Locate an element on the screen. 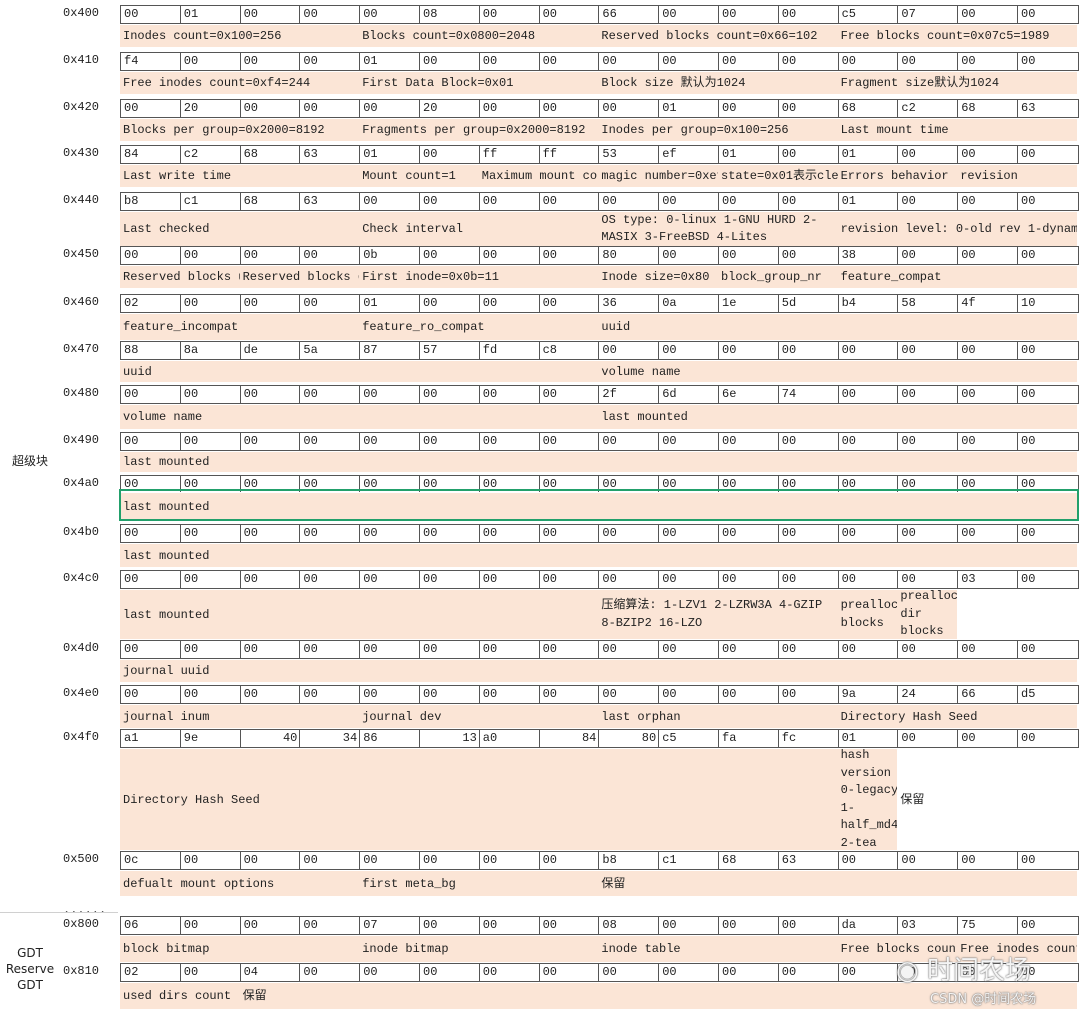 Image resolution: width=1080 pixels, height=1014 pixels. row-offset: 0x420 is located at coordinates (81, 107).